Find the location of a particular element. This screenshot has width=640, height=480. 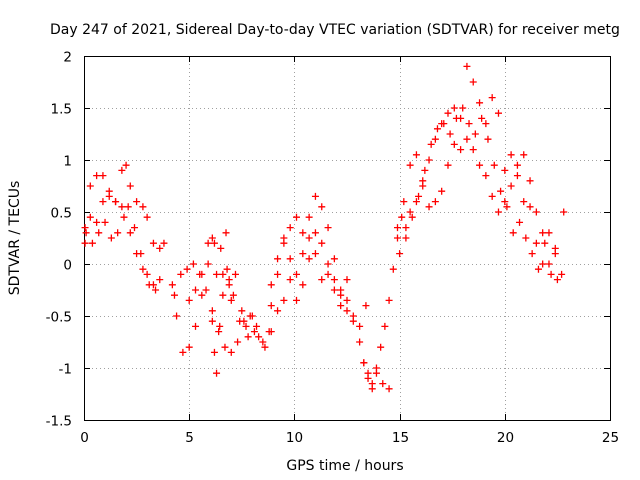

y-tick-label: 1.5 is located at coordinates (61, 110).